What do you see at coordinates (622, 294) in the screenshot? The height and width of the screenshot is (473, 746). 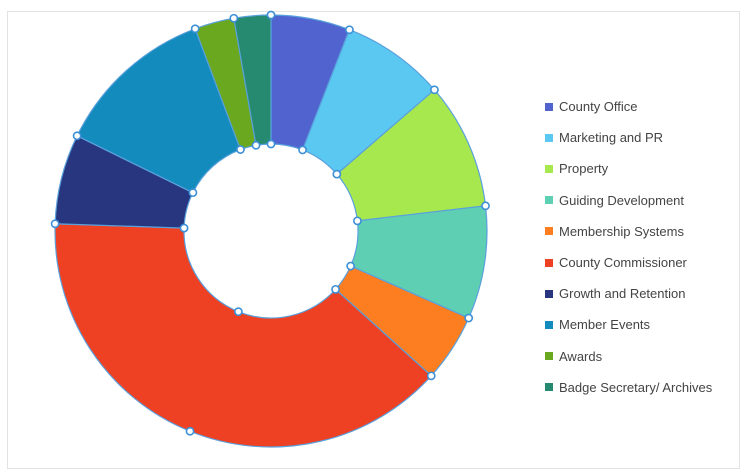 I see `legend-label: Growth and Retention` at bounding box center [622, 294].